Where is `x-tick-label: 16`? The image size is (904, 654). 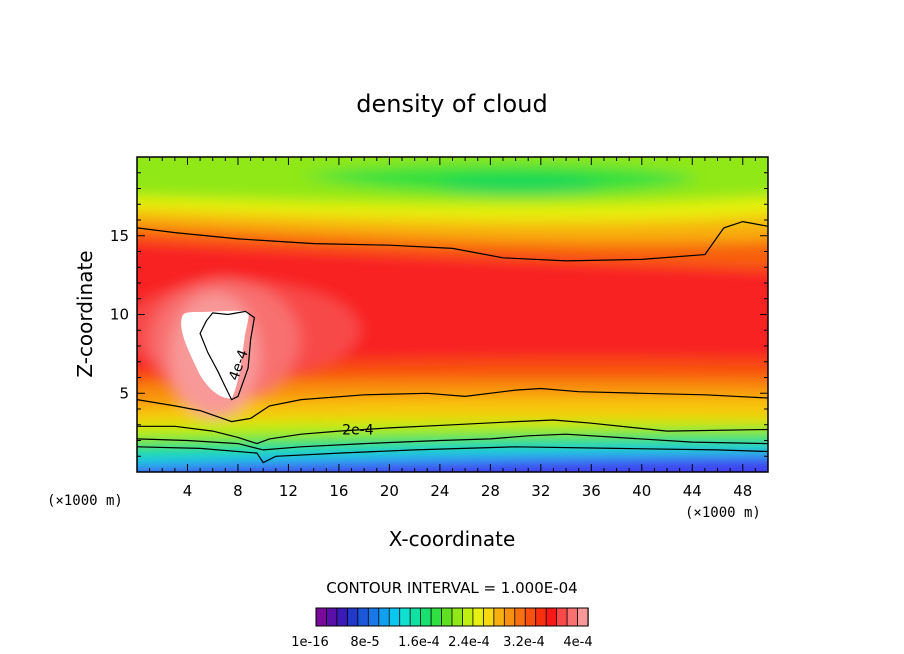 x-tick-label: 16 is located at coordinates (338, 491).